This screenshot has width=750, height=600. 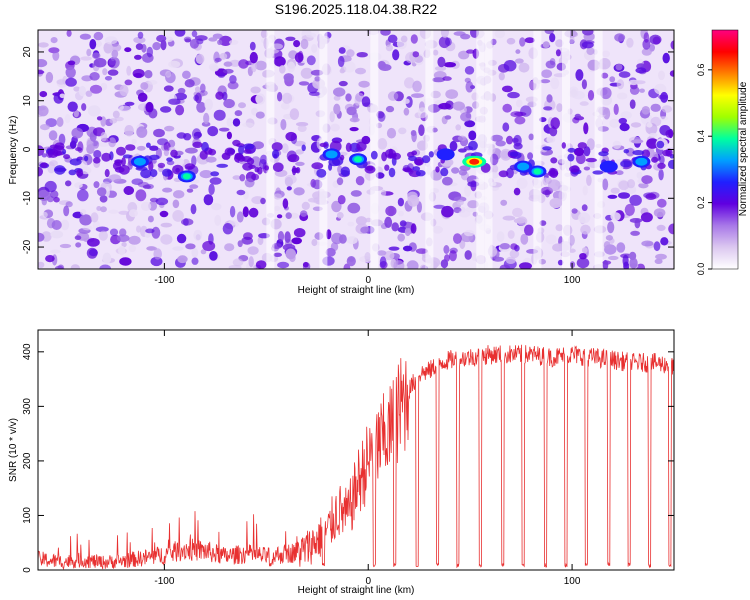 What do you see at coordinates (368, 280) in the screenshot?
I see `heatmap-x-tick-label: 0` at bounding box center [368, 280].